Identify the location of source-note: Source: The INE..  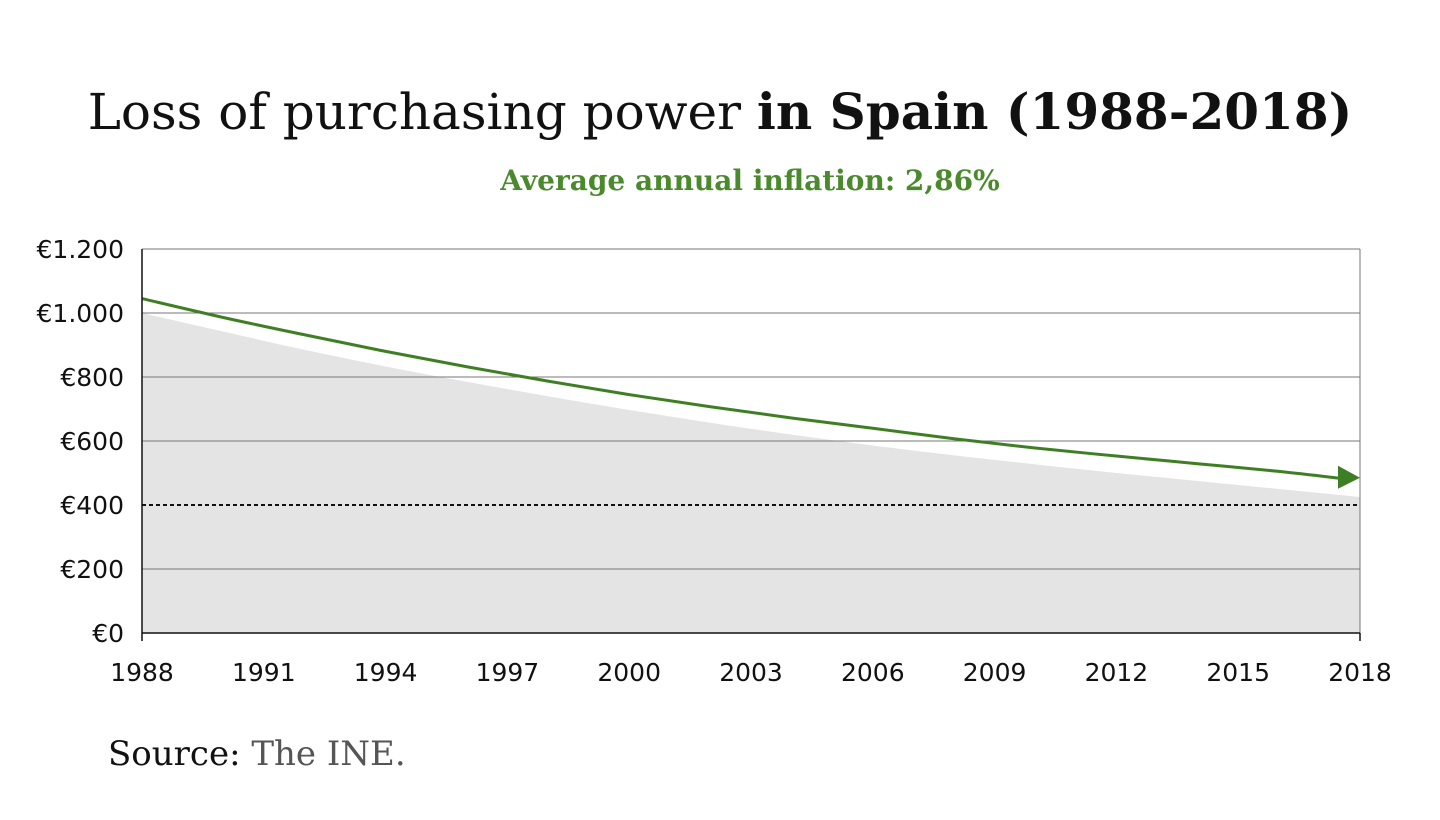
(257, 754).